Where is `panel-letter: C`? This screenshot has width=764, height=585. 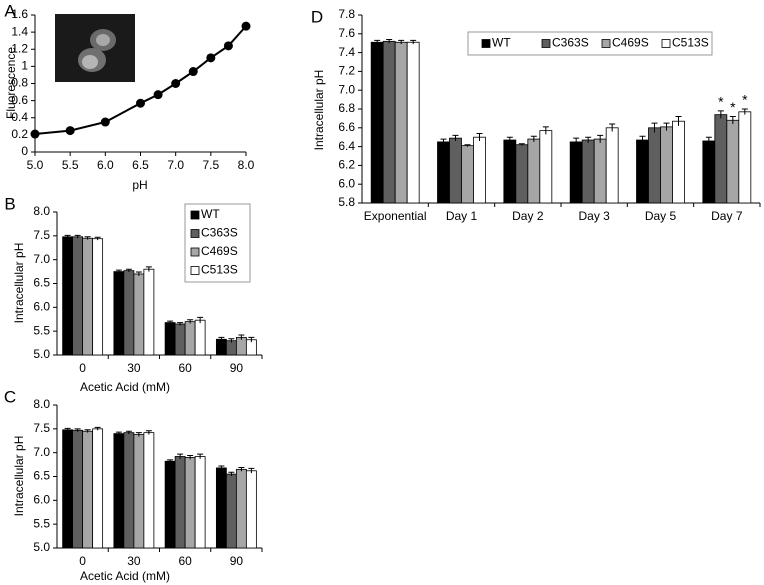
panel-letter: C is located at coordinates (10, 396).